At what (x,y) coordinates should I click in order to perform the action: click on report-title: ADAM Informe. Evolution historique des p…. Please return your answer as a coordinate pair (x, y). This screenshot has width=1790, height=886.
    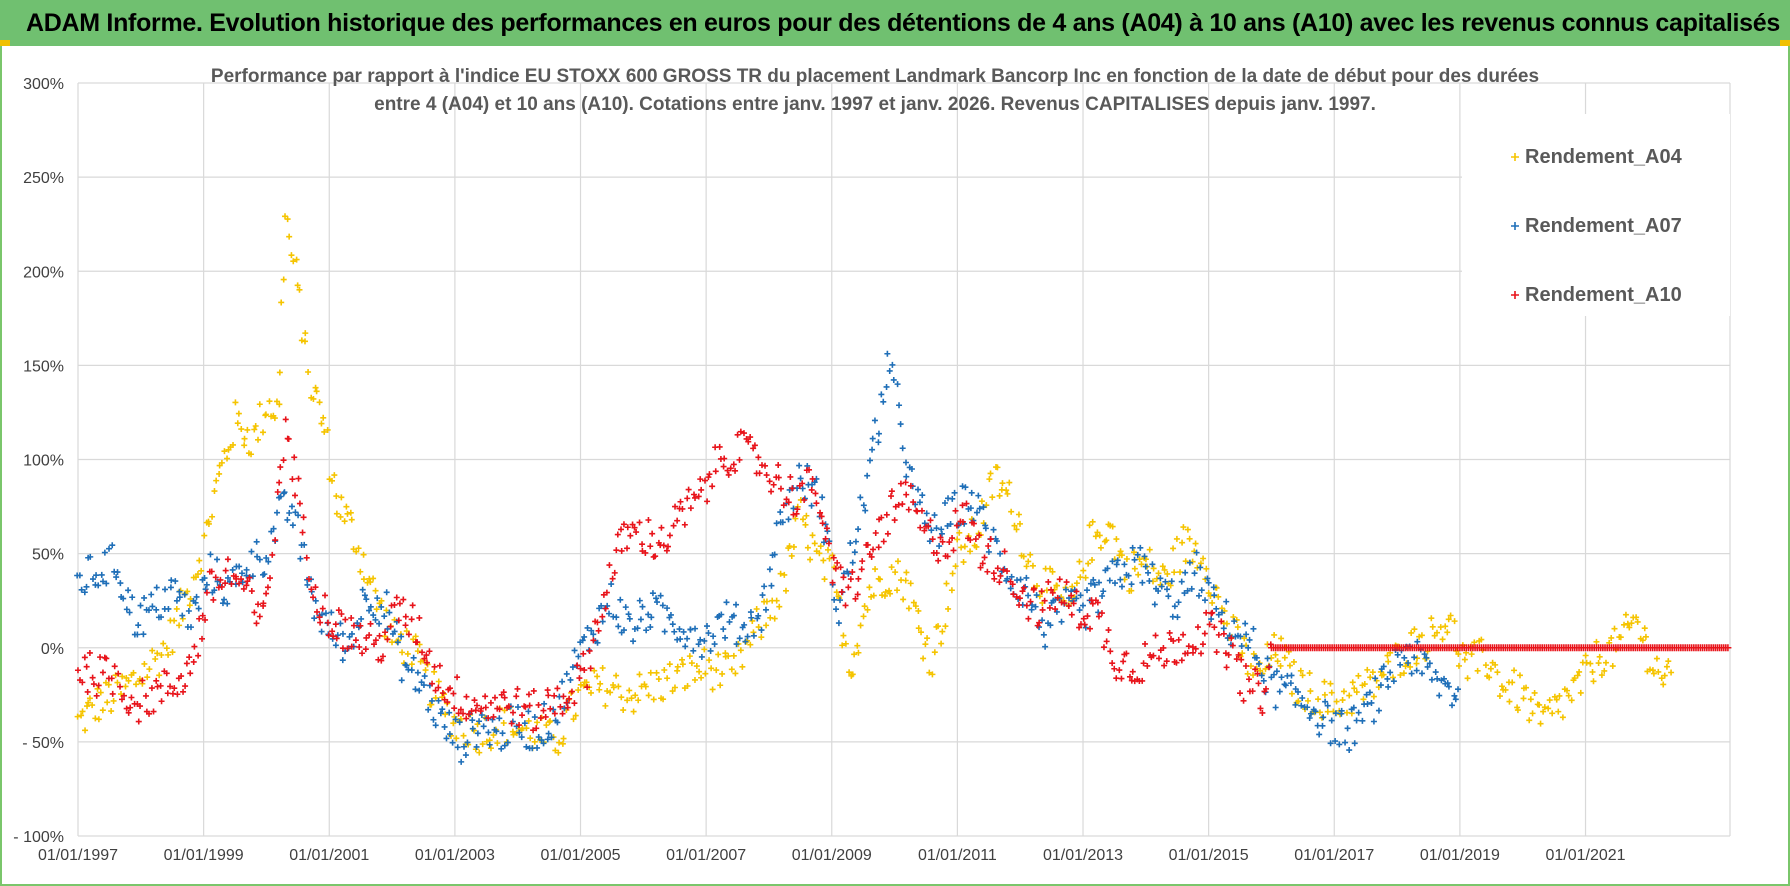
    Looking at the image, I should click on (903, 22).